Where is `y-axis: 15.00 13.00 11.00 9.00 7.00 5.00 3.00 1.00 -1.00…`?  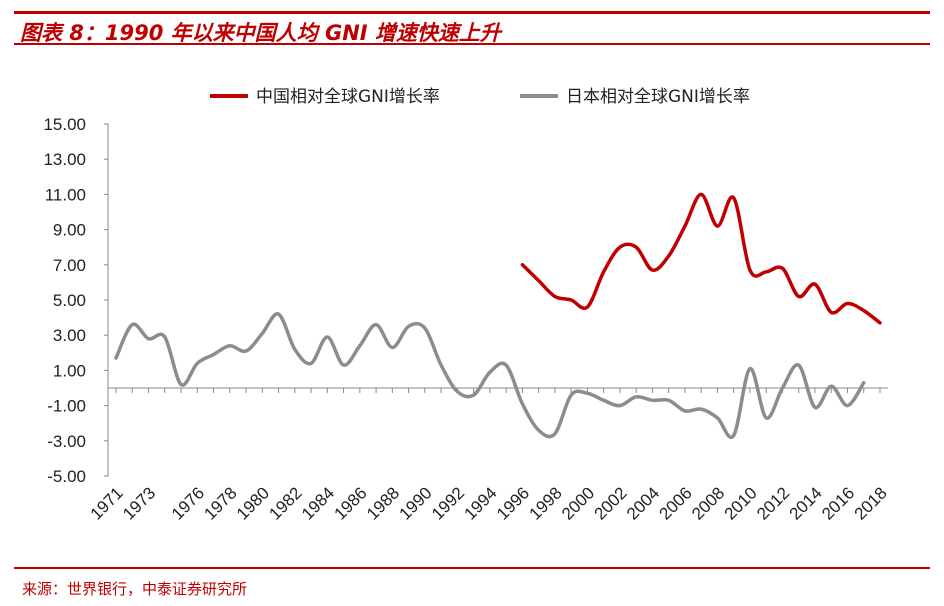
y-axis: 15.00 13.00 11.00 9.00 7.00 5.00 3.00 1.00 -1.00… is located at coordinates (75, 300).